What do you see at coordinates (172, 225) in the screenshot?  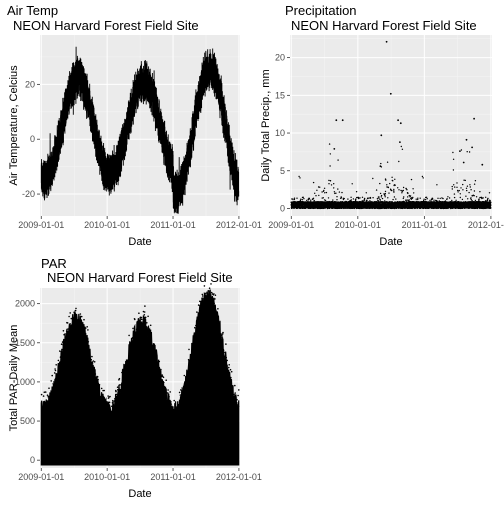 I see `x-tick-label: 2011-01-01` at bounding box center [172, 225].